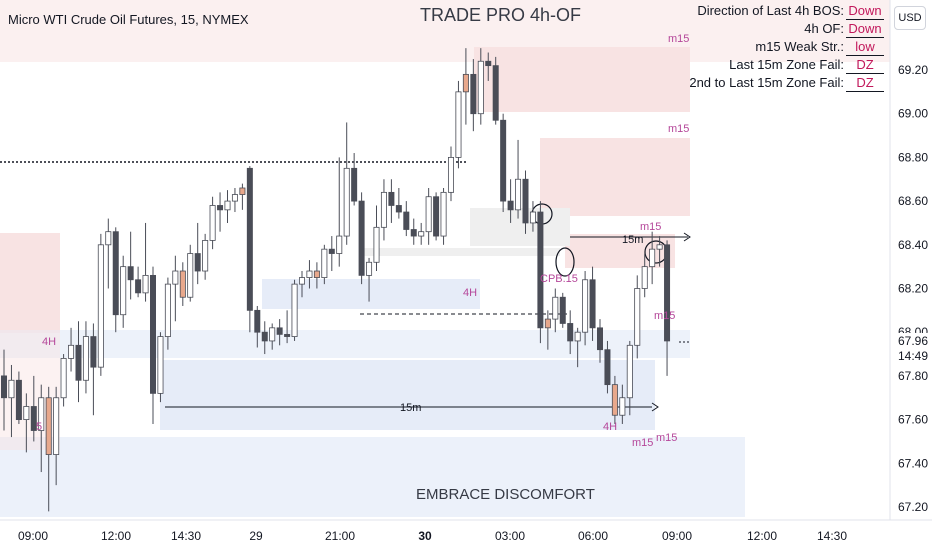 This screenshot has width=932, height=550. I want to click on currency-button: USD, so click(910, 18).